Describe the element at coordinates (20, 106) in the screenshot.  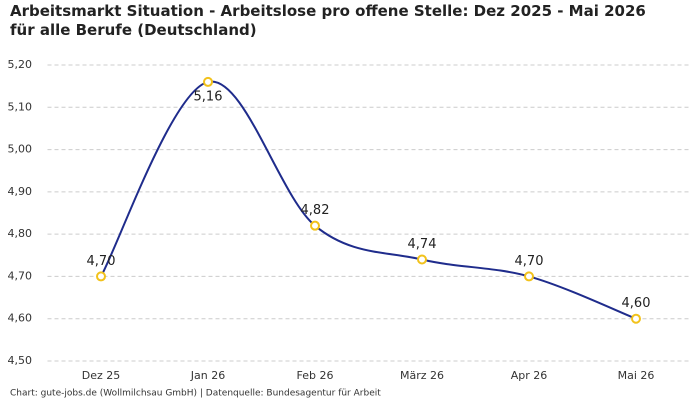
I see `y-tick-label: 5,10` at that location.